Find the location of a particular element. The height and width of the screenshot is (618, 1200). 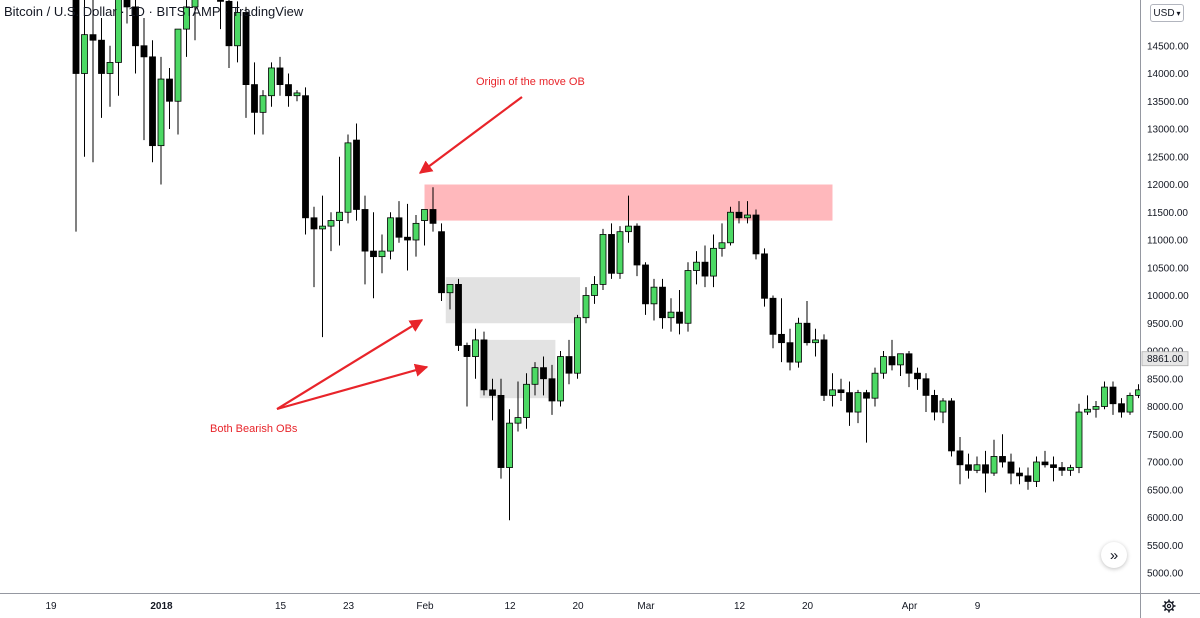

interval-label: 1D is located at coordinates (136, 11).